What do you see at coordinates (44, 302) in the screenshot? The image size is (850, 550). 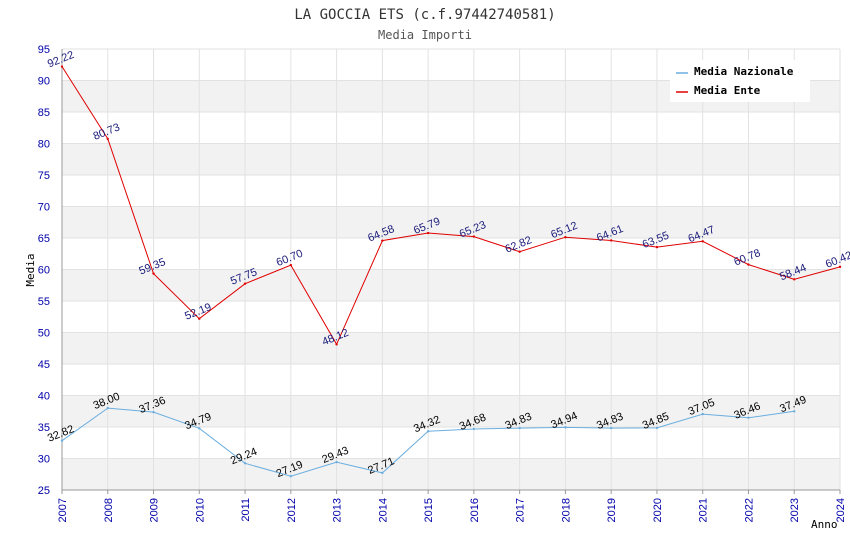 I see `y-tick-label: 55` at bounding box center [44, 302].